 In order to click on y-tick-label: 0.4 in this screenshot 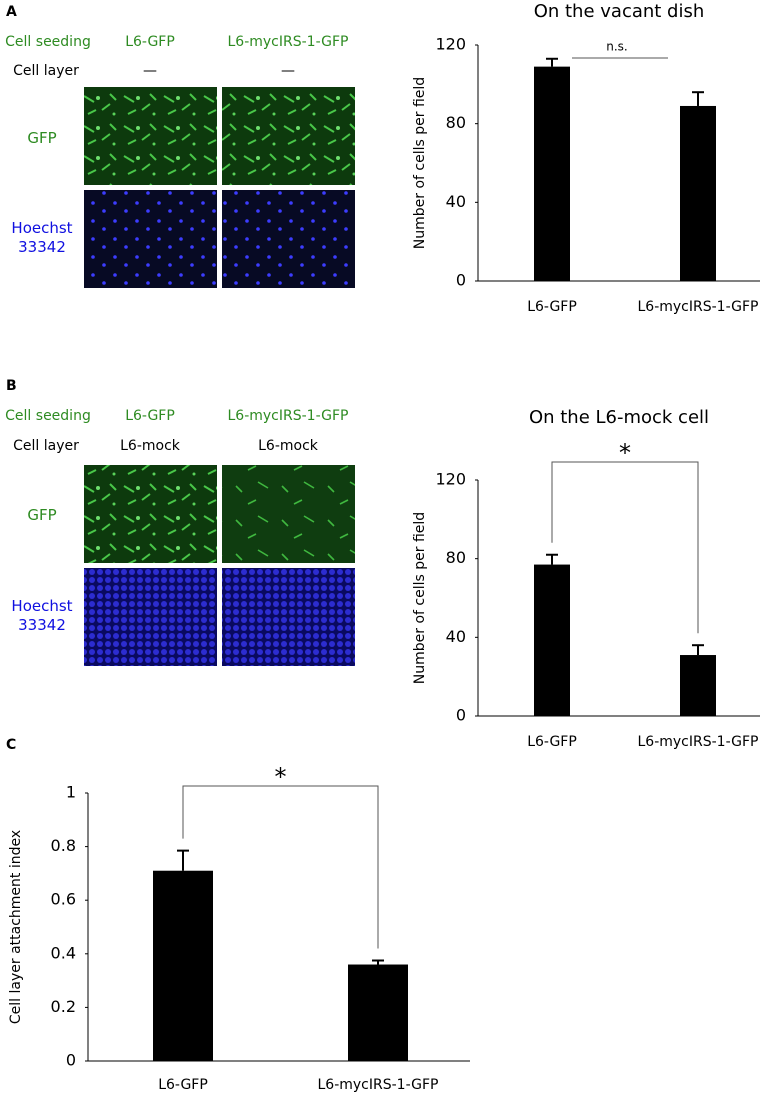, I will do `click(63, 952)`.